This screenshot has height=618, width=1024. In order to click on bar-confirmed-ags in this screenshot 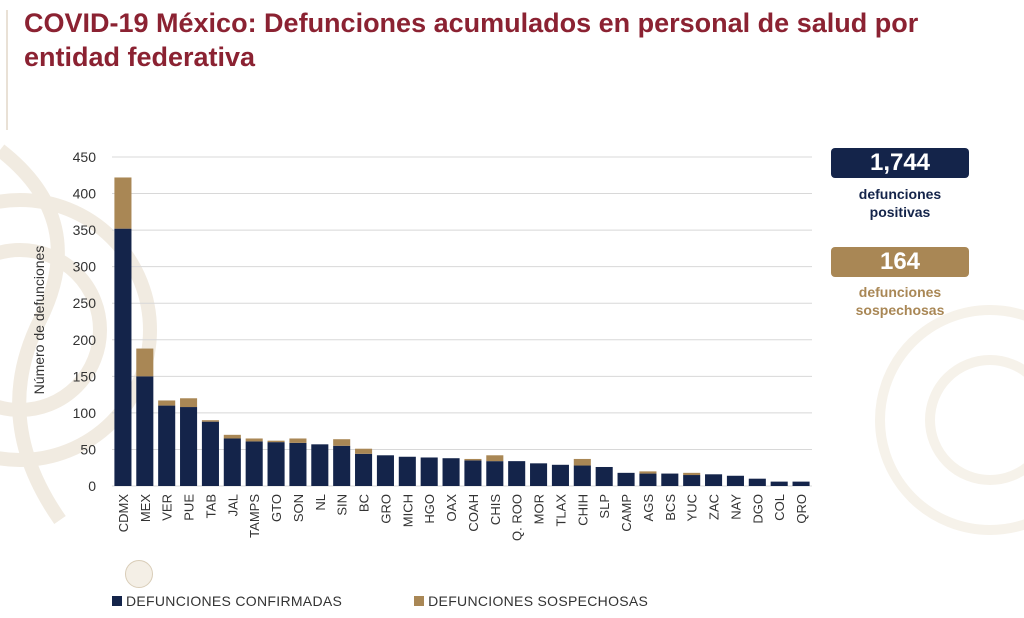, I will do `click(648, 479)`.